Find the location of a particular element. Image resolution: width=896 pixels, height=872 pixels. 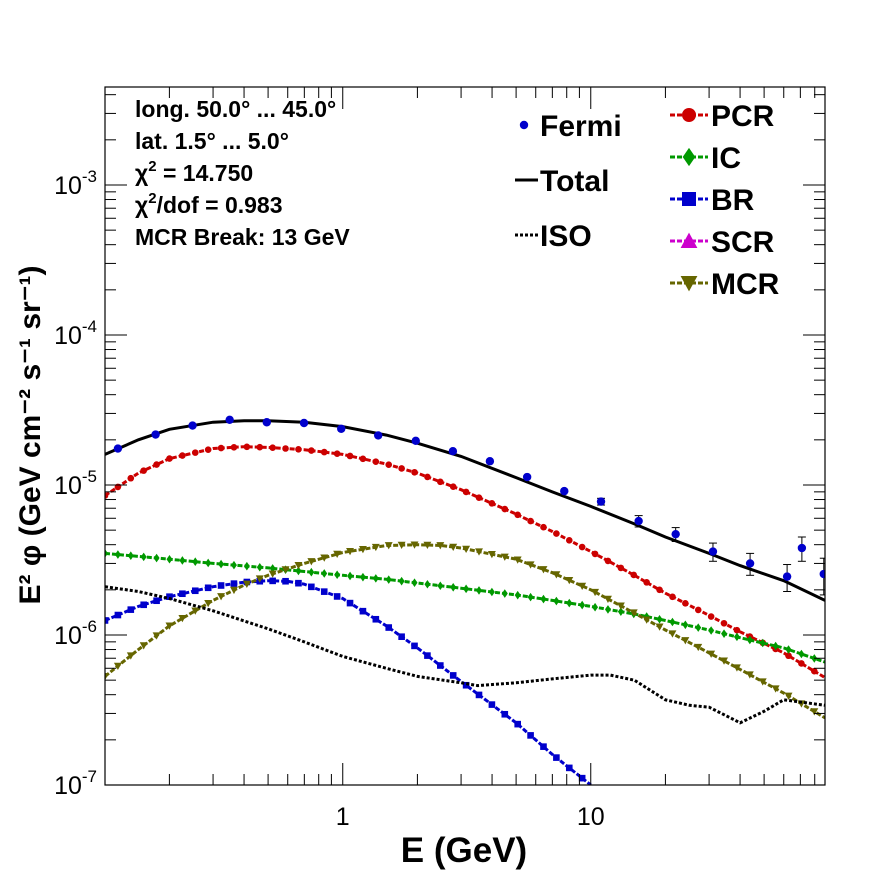

legend-label-fermi: Fermi is located at coordinates (581, 126).